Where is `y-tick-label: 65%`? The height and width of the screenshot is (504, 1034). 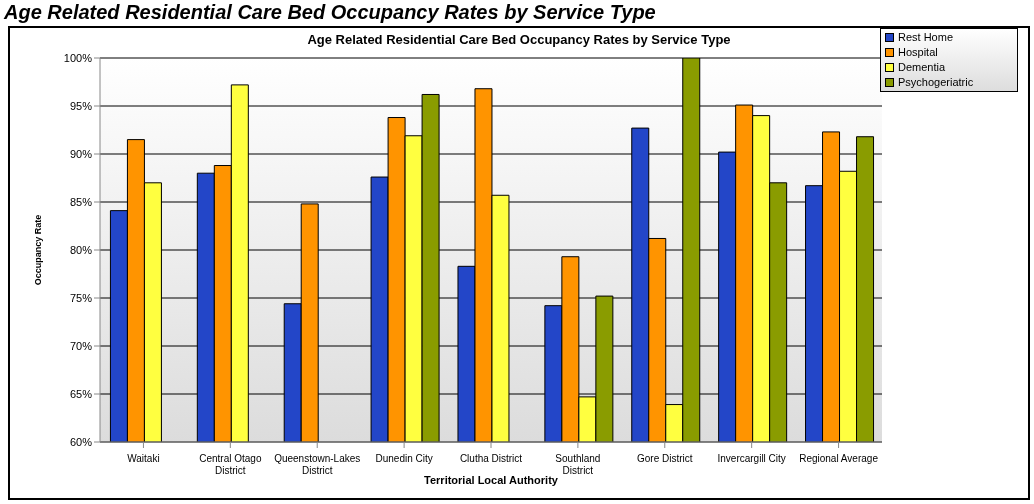 y-tick-label: 65% is located at coordinates (81, 393).